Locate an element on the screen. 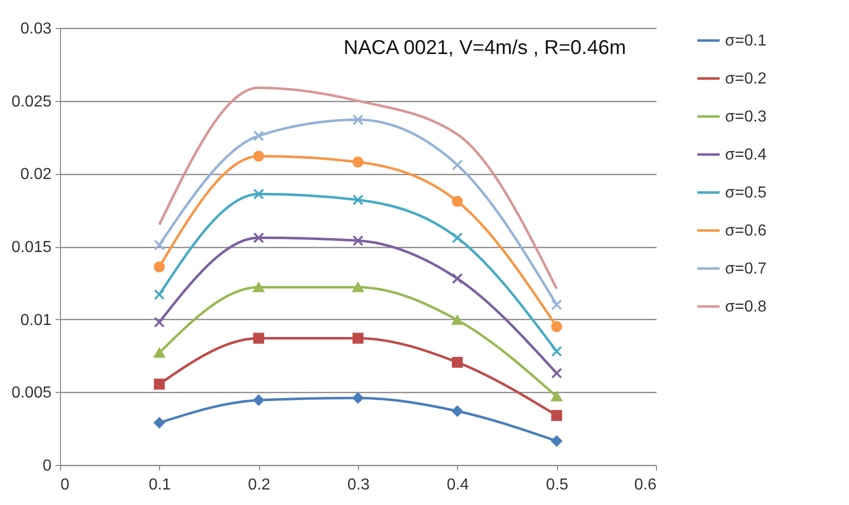 Image resolution: width=849 pixels, height=505 pixels. legend-label: σ=0.8 is located at coordinates (746, 307).